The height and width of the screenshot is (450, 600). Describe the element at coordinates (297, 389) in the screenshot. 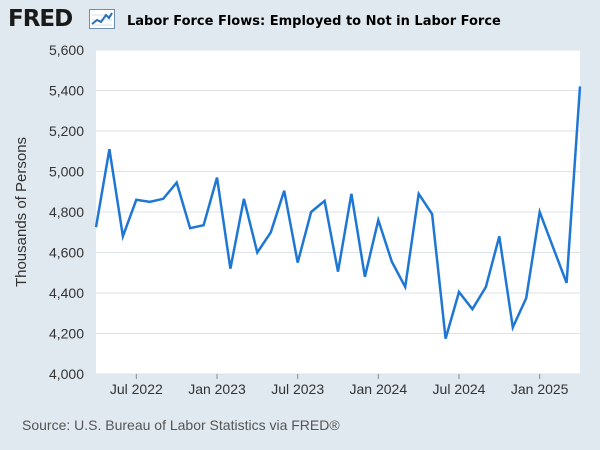

I see `x-tick-label: Jul 2023` at that location.